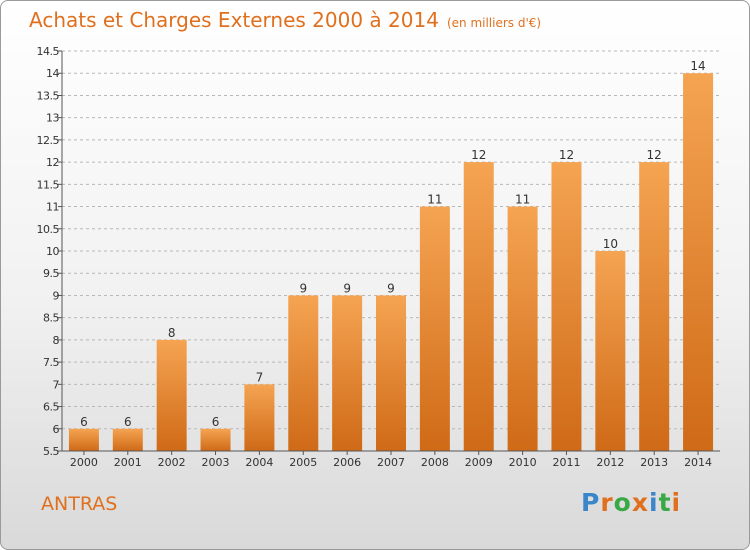  Describe the element at coordinates (523, 462) in the screenshot. I see `x-tick-label: 2010` at that location.